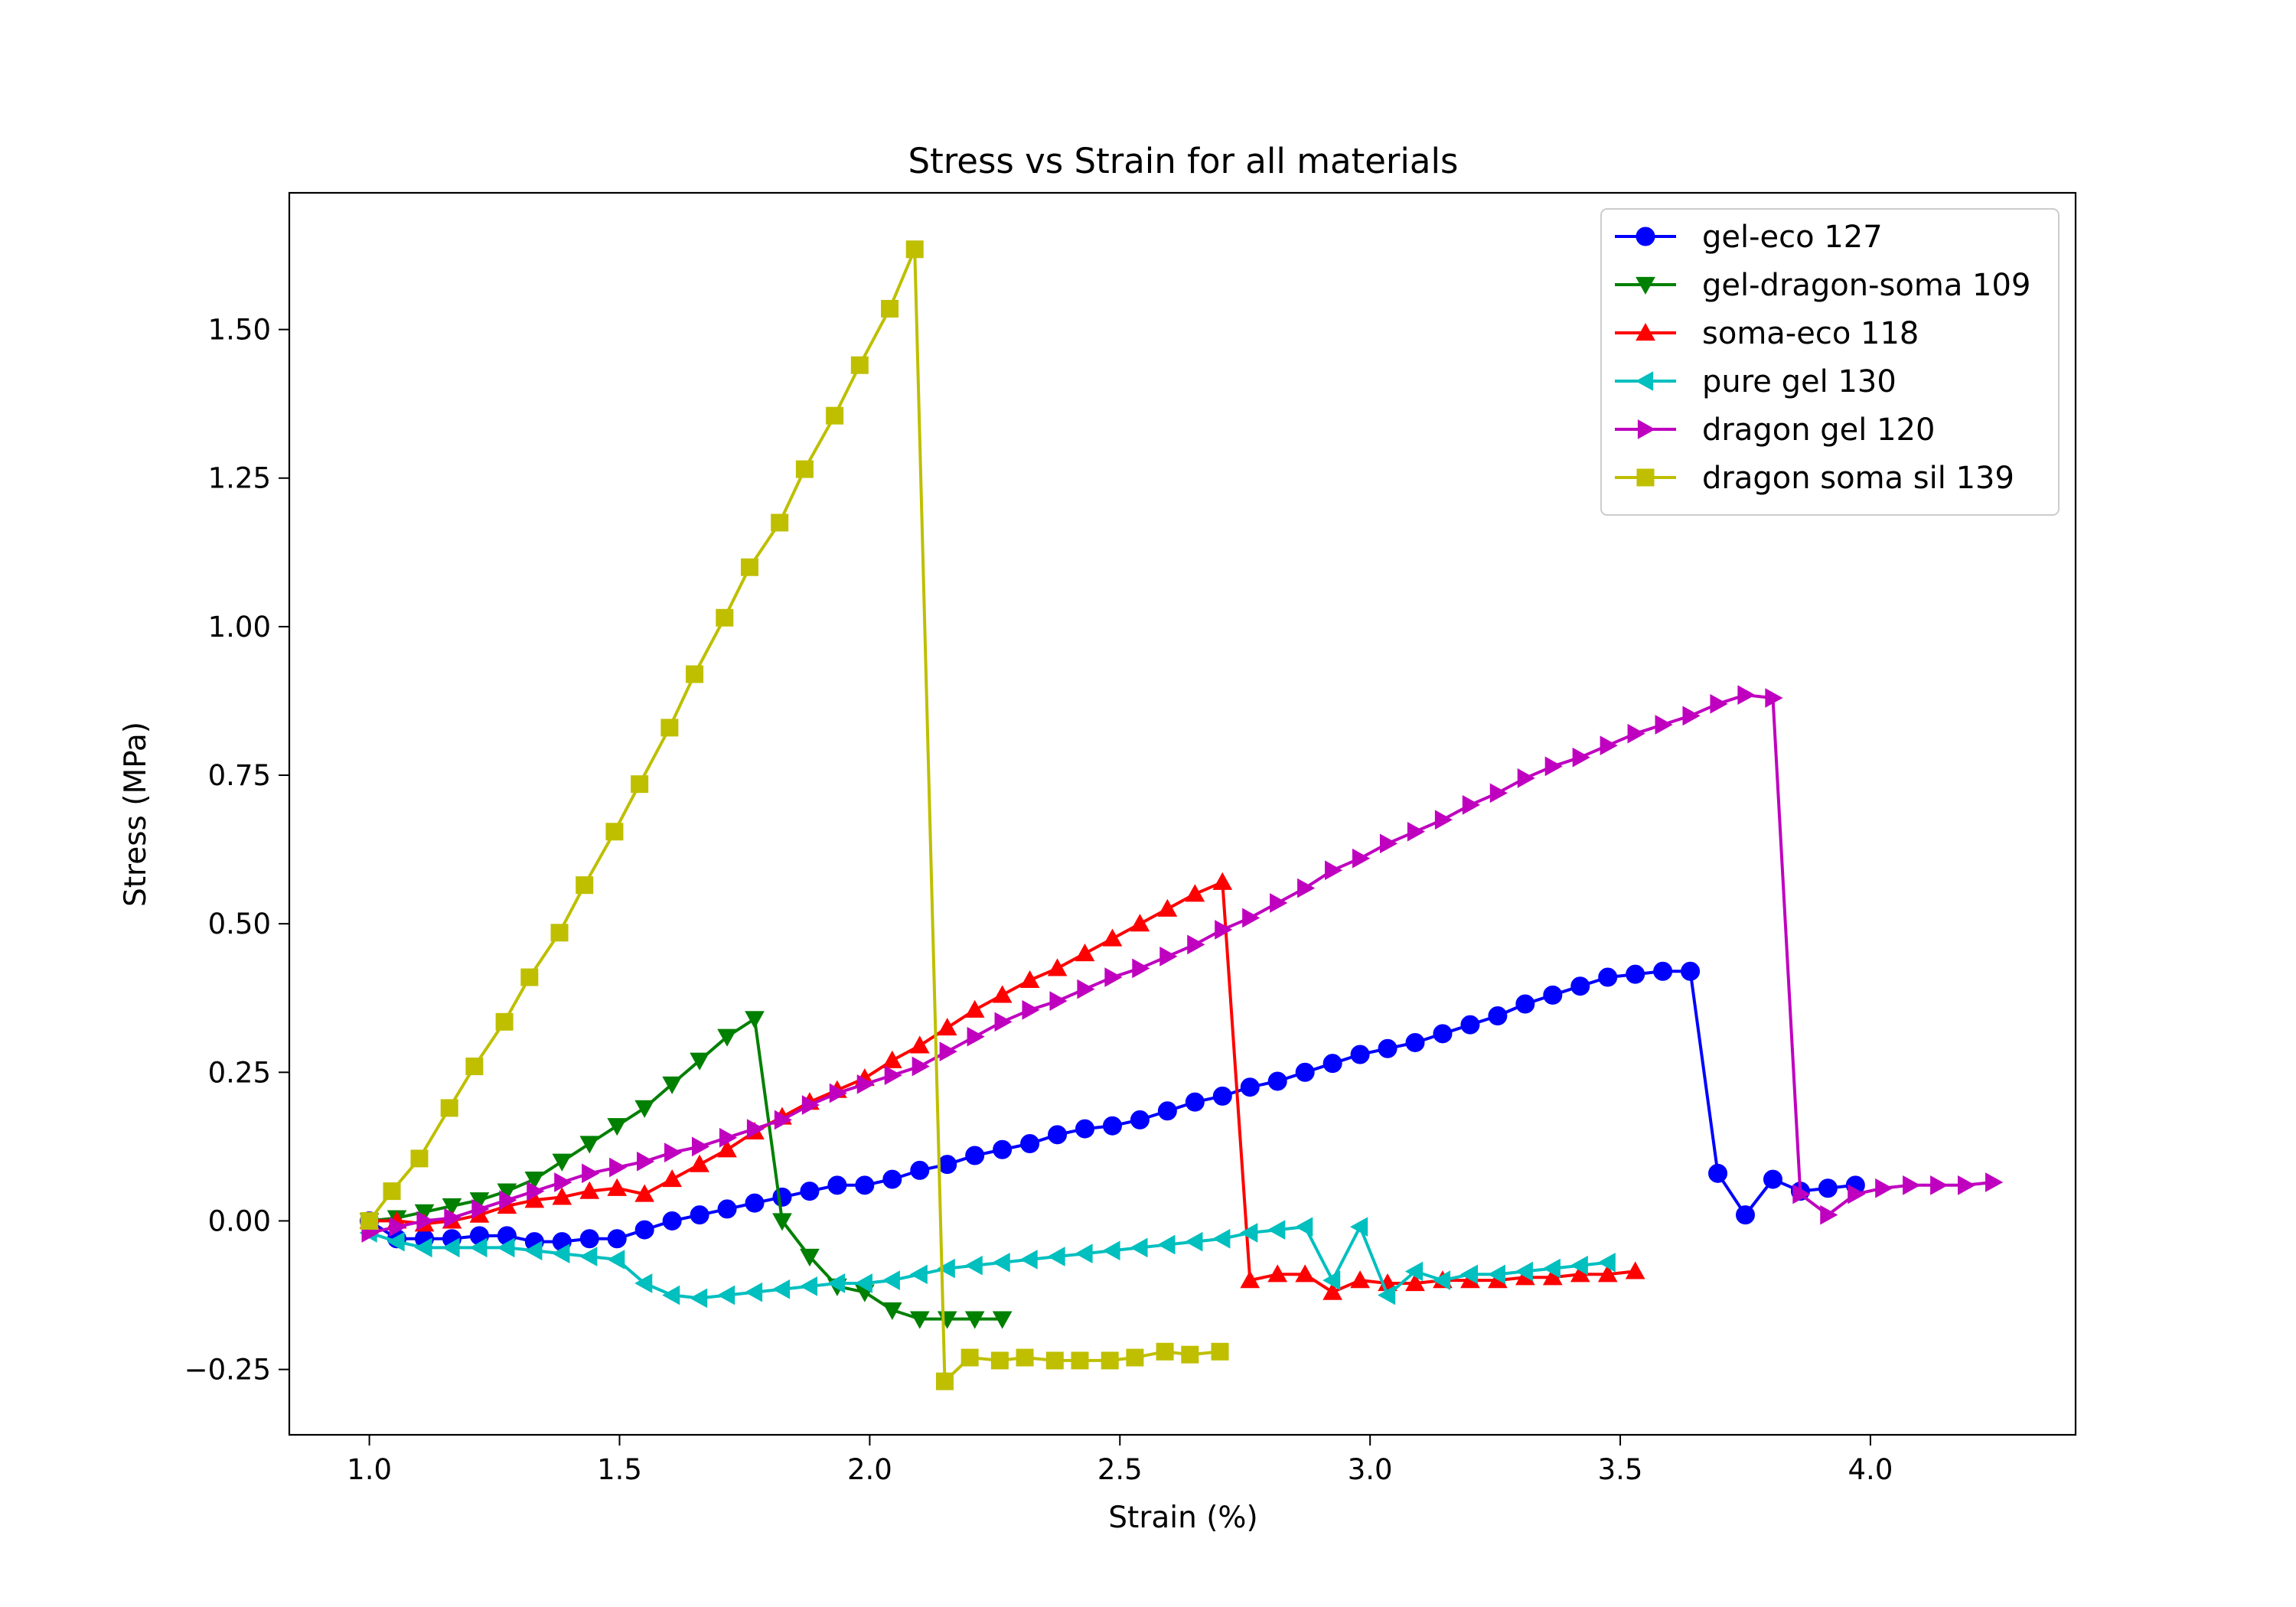 The image size is (2296, 1607). What do you see at coordinates (239, 479) in the screenshot?
I see `y-tick-label: 1.25` at bounding box center [239, 479].